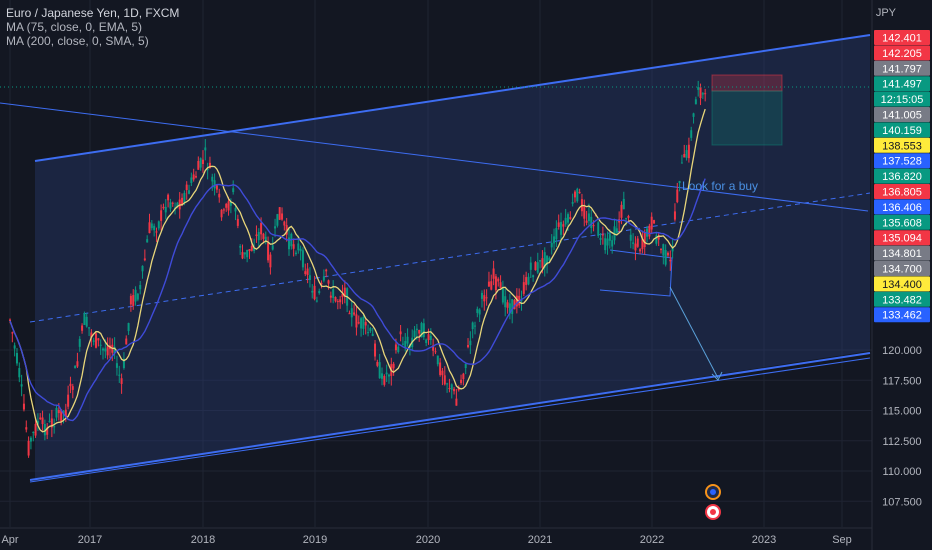 The height and width of the screenshot is (550, 932). Describe the element at coordinates (652, 540) in the screenshot. I see `time-tick-label: 2022` at that location.